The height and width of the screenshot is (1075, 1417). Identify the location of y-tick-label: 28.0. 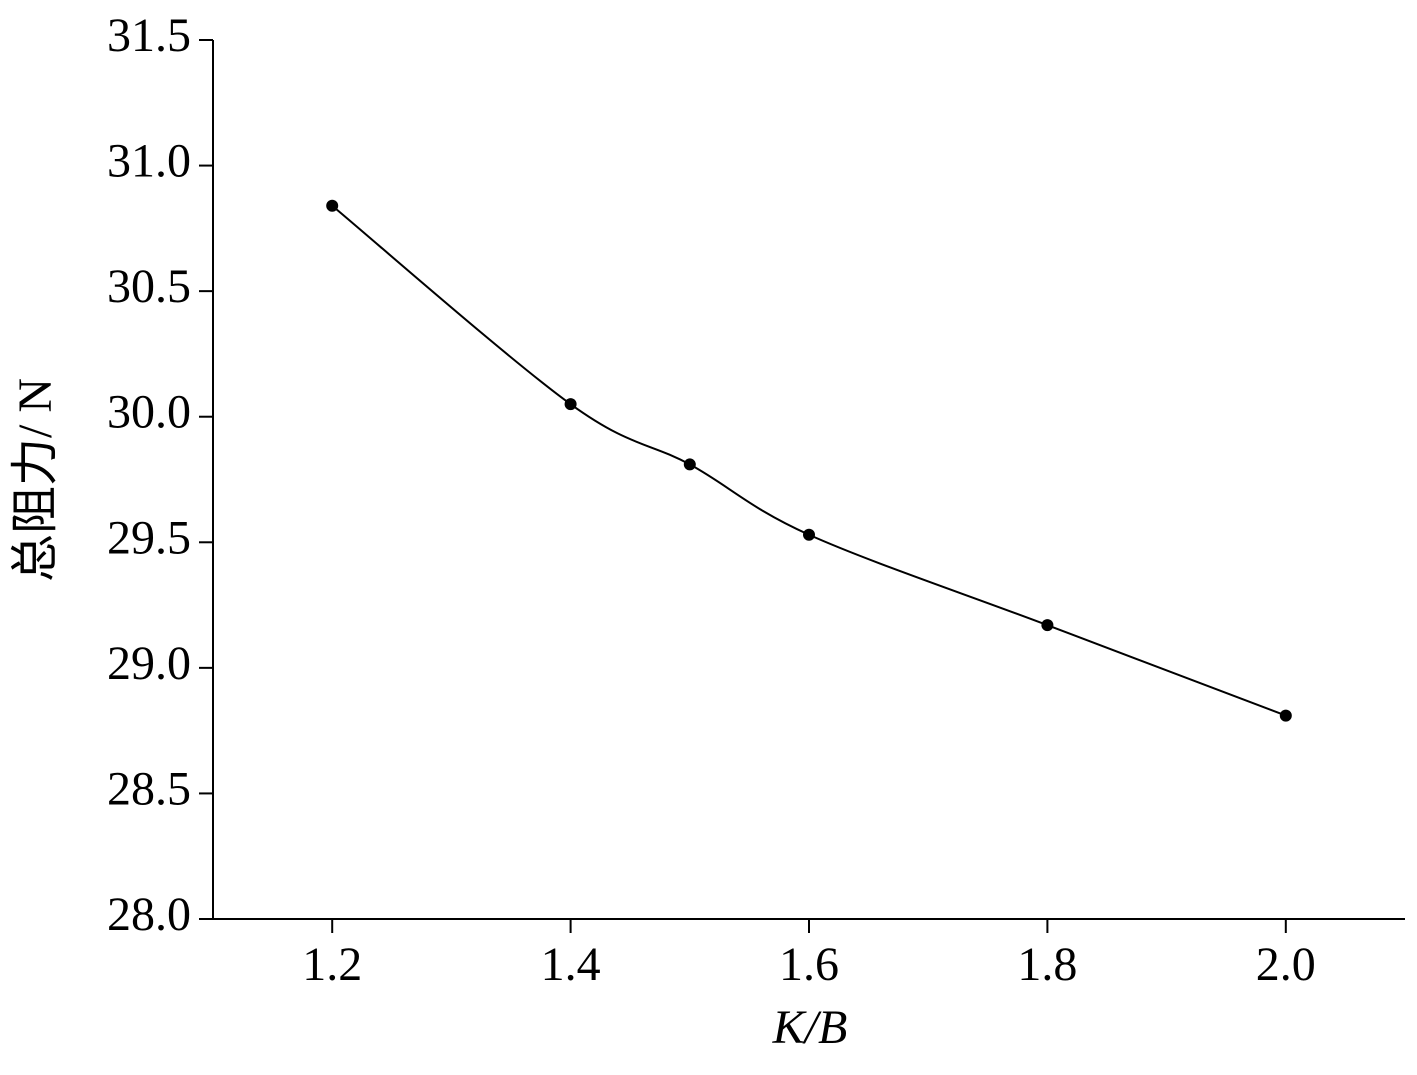
(149, 914).